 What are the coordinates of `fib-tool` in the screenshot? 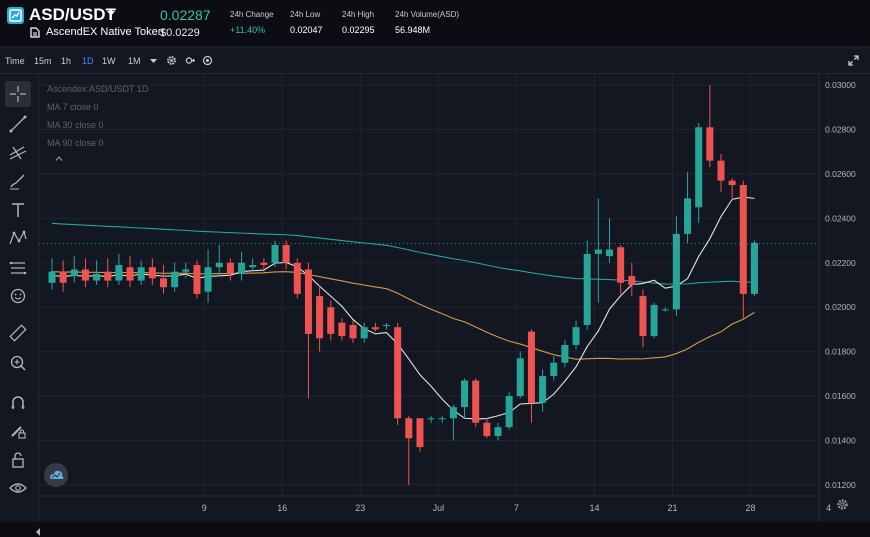 It's located at (18, 152).